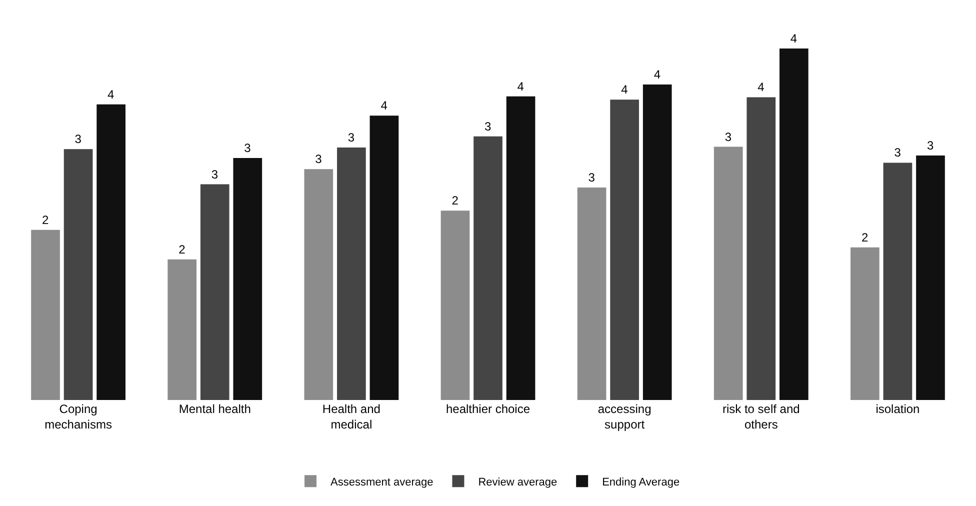 This screenshot has width=976, height=506. Describe the element at coordinates (641, 482) in the screenshot. I see `legend-label: Ending Average` at that location.